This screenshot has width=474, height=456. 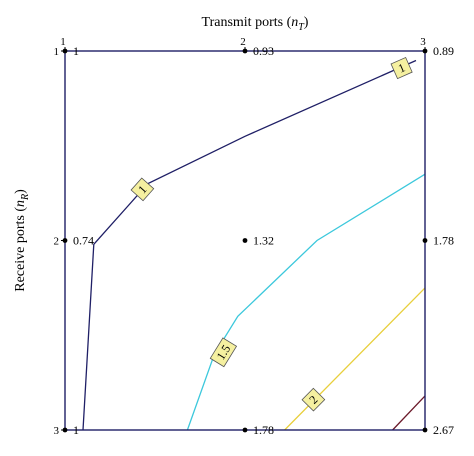 What do you see at coordinates (57, 242) in the screenshot?
I see `y-tick-label: 2` at bounding box center [57, 242].